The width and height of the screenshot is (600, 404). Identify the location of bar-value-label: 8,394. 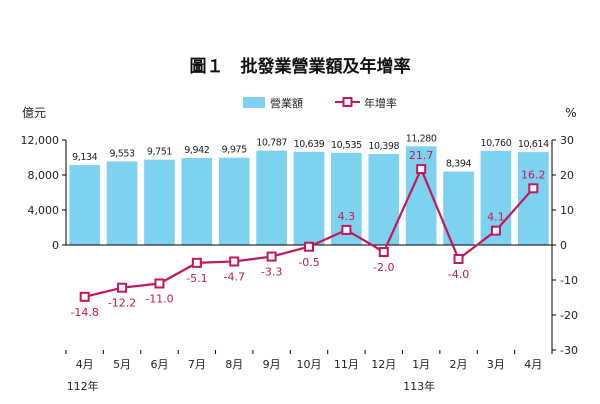
(459, 164).